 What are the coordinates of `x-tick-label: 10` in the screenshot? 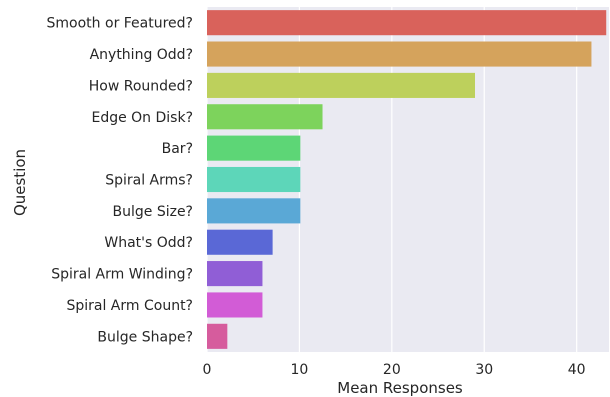 It's located at (299, 370).